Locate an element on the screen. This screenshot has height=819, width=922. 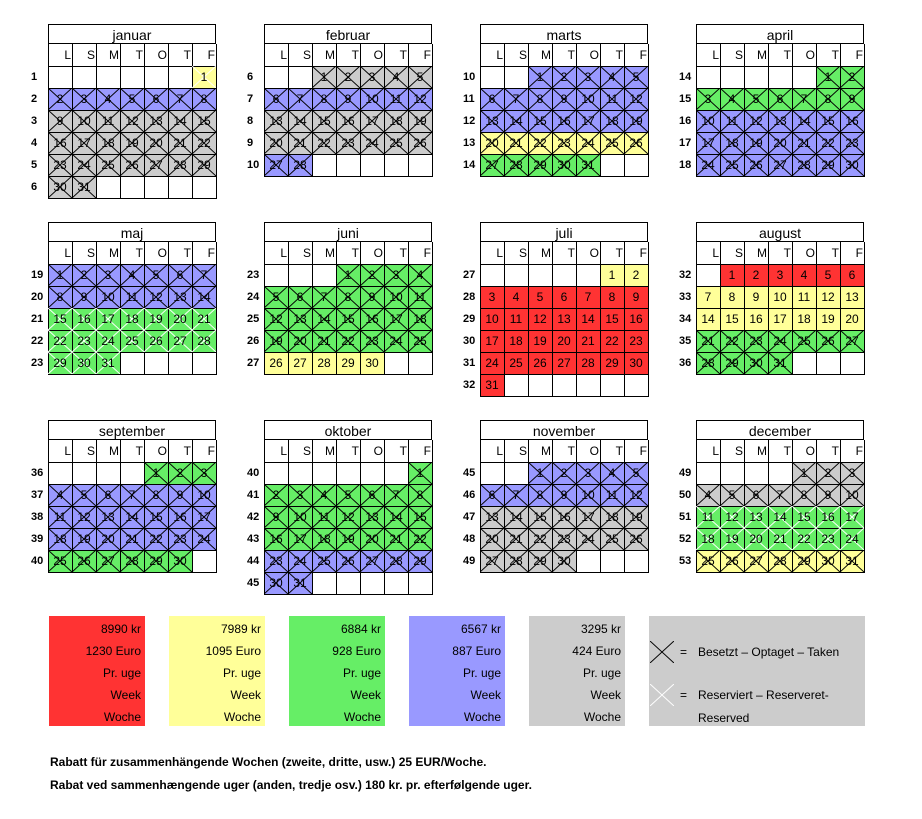
day-cell: 30 is located at coordinates (636, 363).